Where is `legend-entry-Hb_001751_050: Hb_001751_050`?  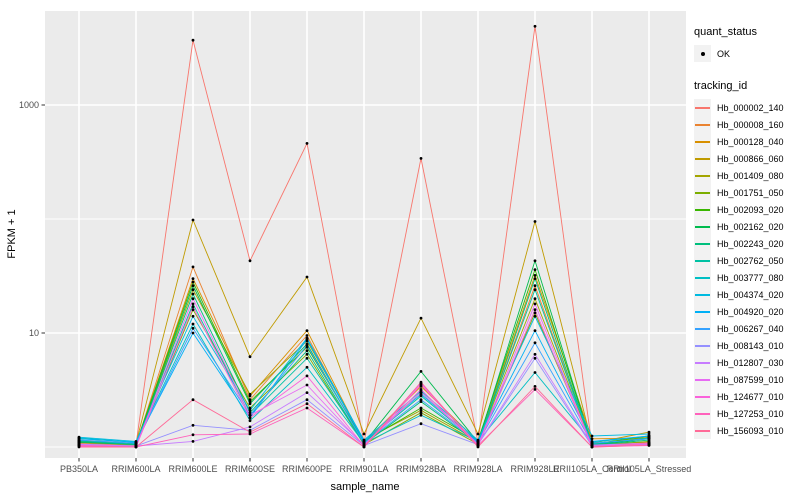 legend-entry-Hb_001751_050: Hb_001751_050 is located at coordinates (747, 192).